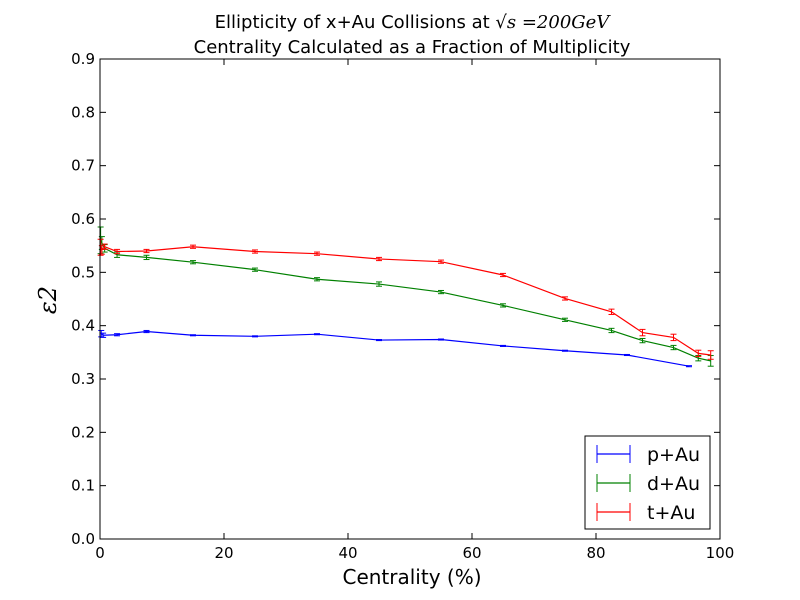  Describe the element at coordinates (83, 272) in the screenshot. I see `y-tick-label: 0.5` at that location.